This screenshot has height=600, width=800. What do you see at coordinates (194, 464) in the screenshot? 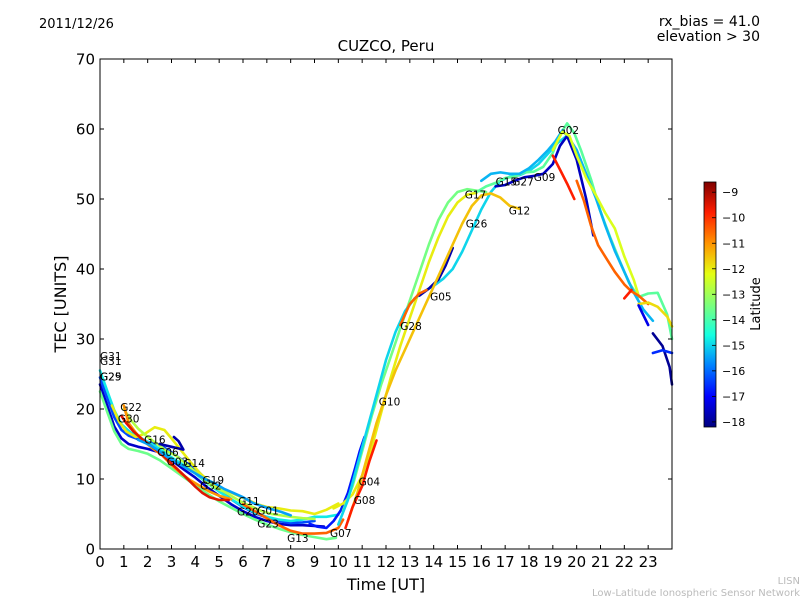
I see `prn-label-G14: G14` at bounding box center [194, 464].